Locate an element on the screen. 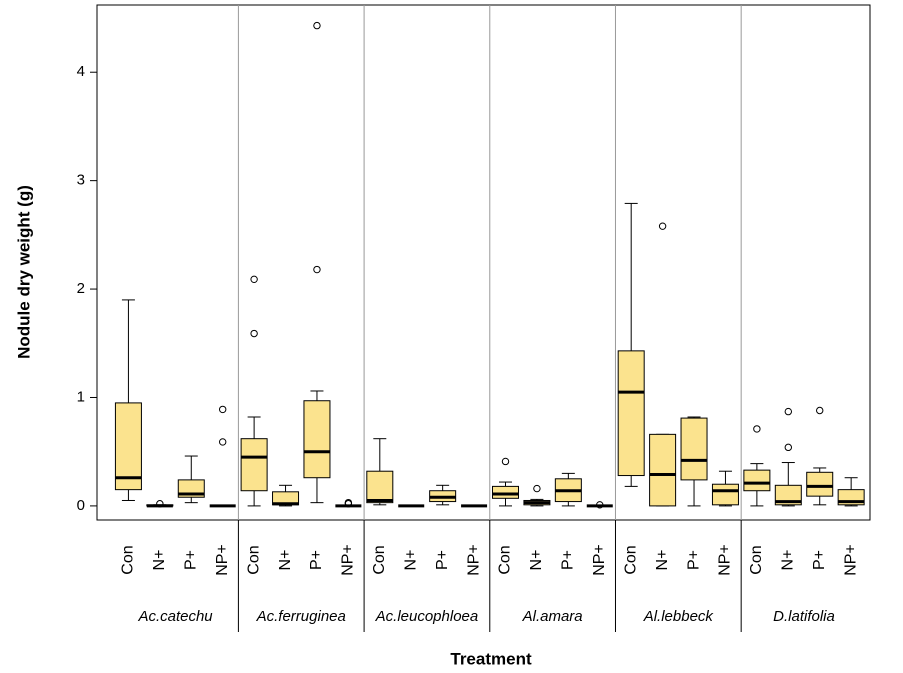  group-label: Al.lebbeck is located at coordinates (679, 616).